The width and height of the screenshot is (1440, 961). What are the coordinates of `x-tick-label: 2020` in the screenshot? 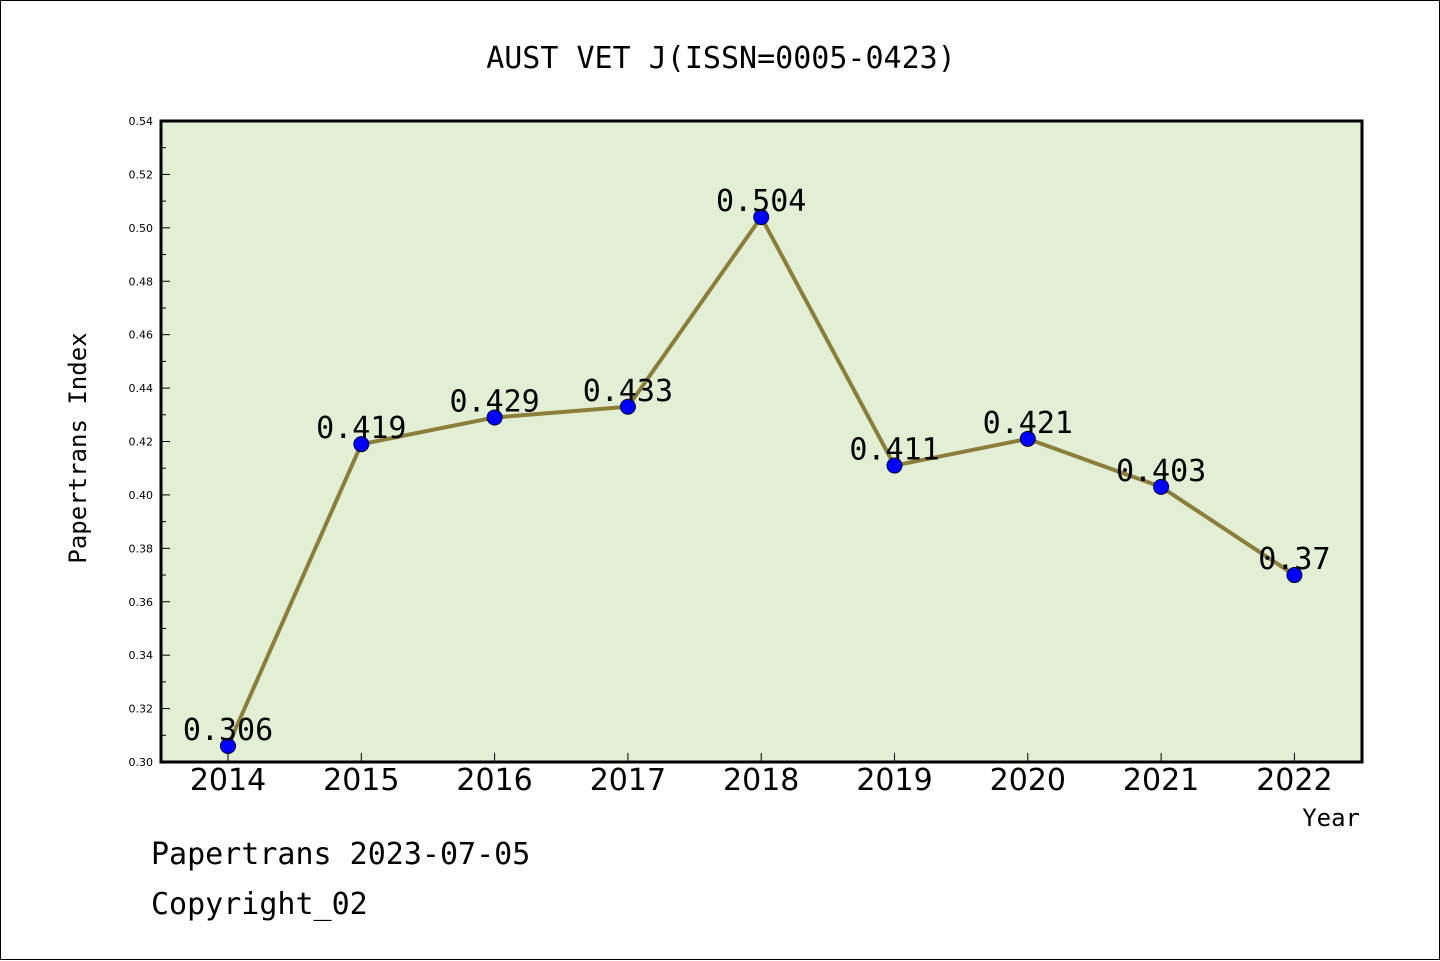 It's located at (1028, 780).